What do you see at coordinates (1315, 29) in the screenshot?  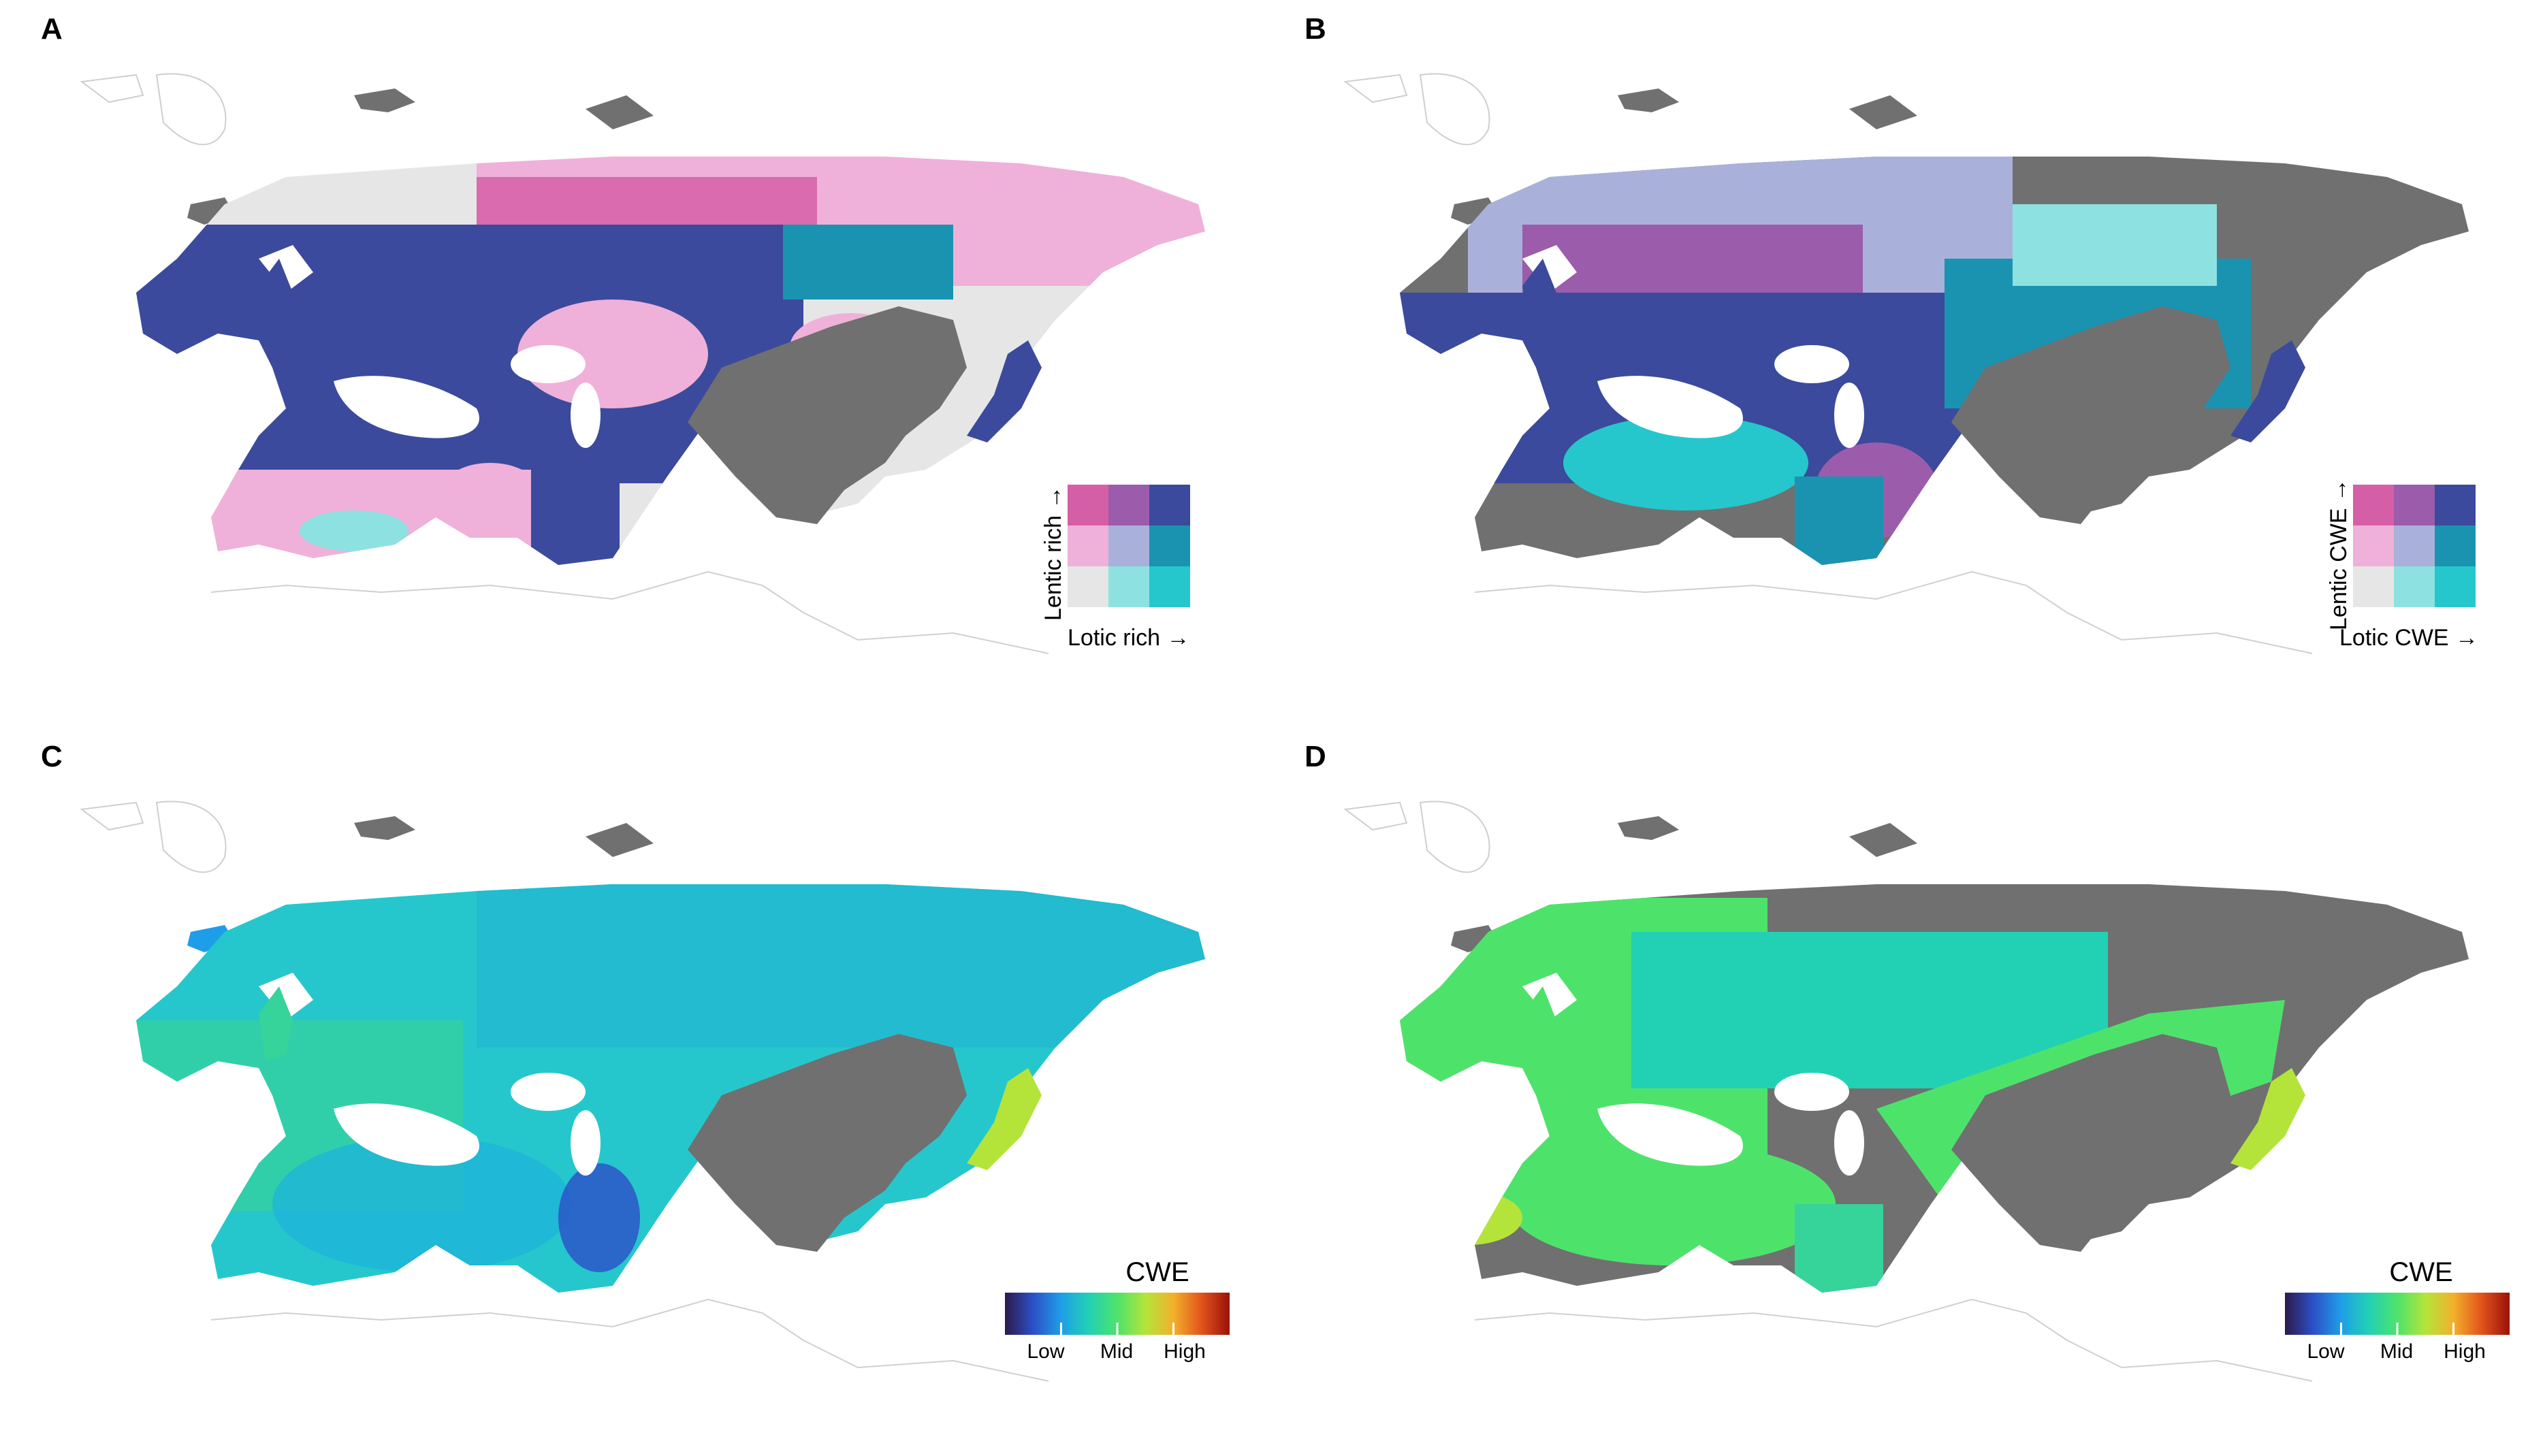 I see `panel-label: B` at bounding box center [1315, 29].